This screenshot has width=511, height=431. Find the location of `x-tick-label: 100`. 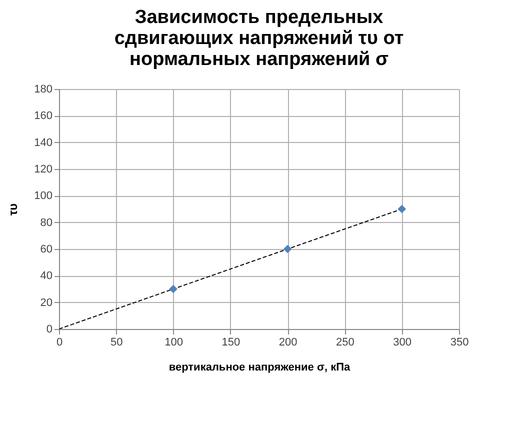

x-tick-label: 100 is located at coordinates (173, 342).